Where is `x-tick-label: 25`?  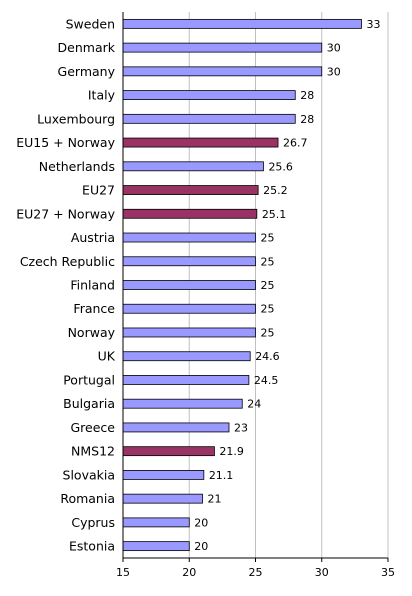
x-tick-label: 25 is located at coordinates (256, 572).